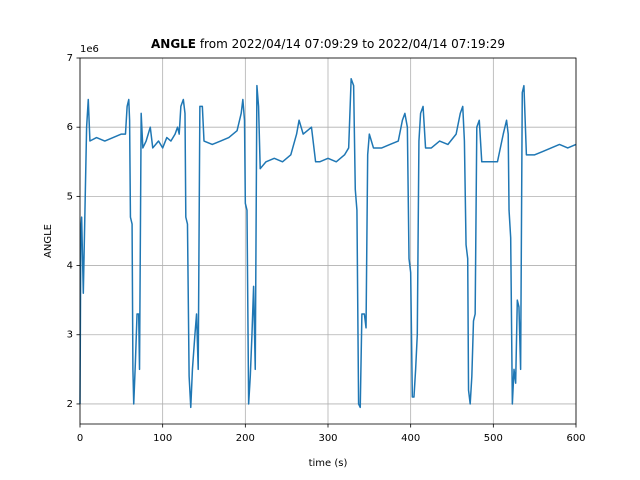 This screenshot has width=640, height=480. I want to click on y-offset-label: 1e6, so click(89, 49).